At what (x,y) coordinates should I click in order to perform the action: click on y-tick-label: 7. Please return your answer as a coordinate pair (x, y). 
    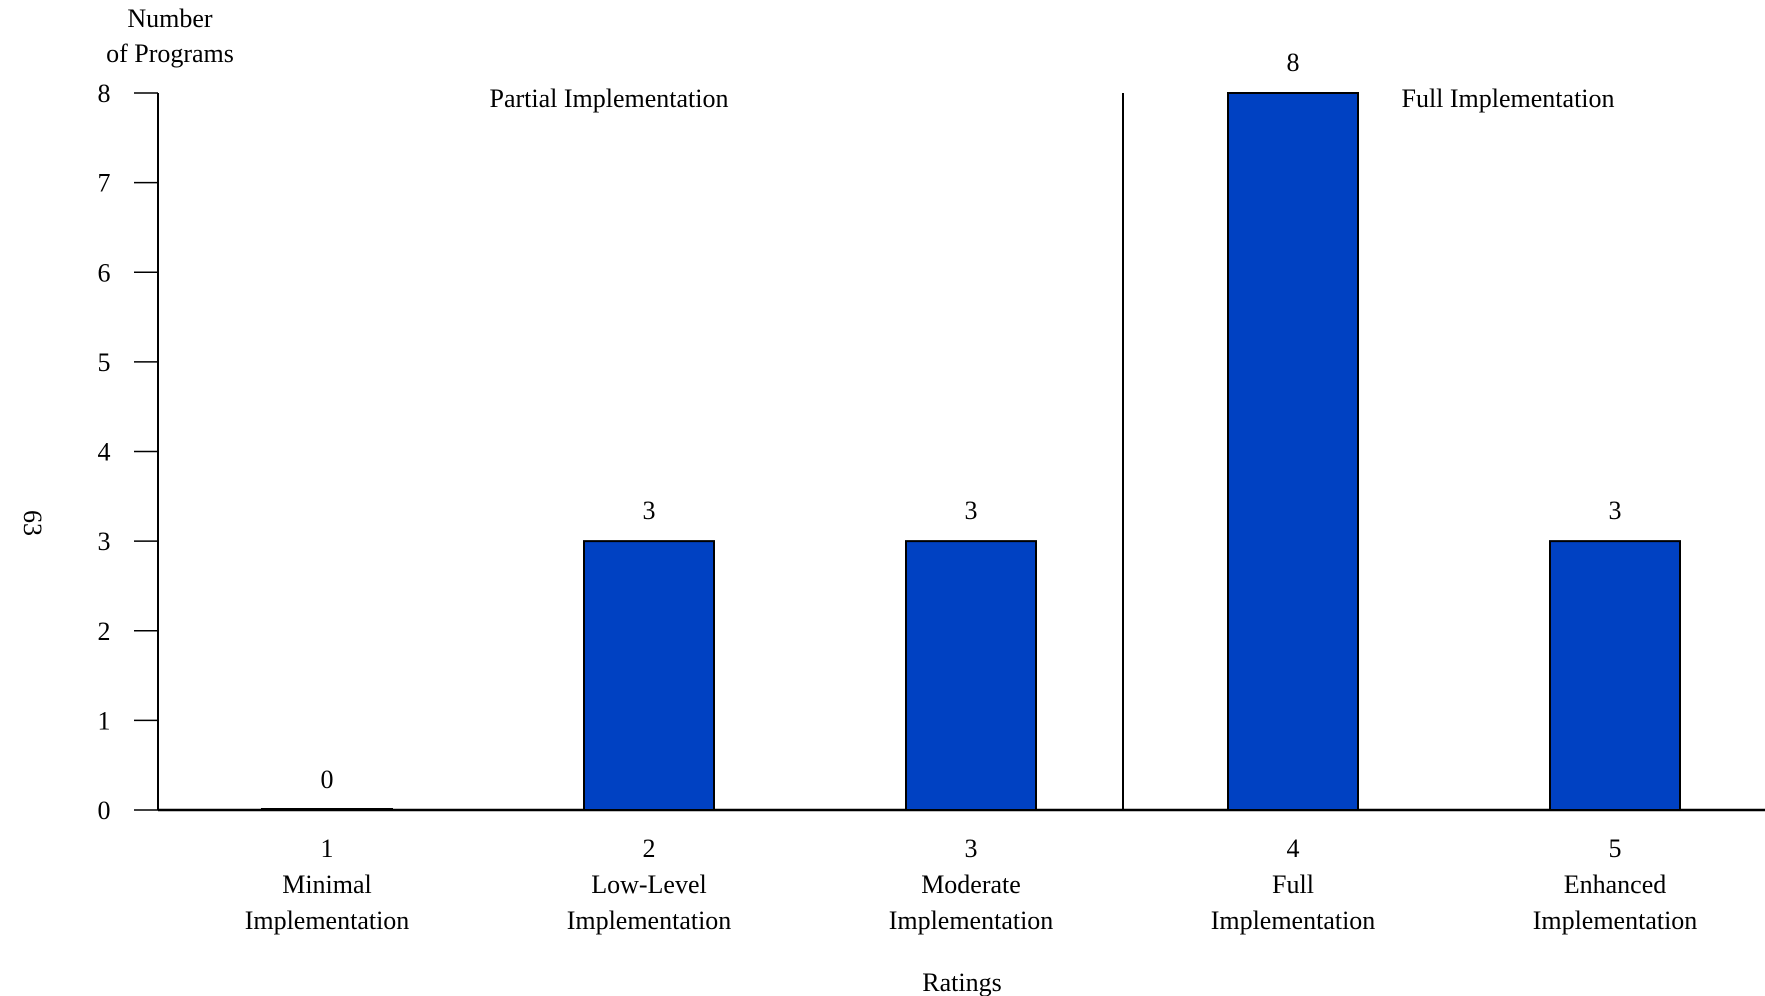
    Looking at the image, I should click on (104, 183).